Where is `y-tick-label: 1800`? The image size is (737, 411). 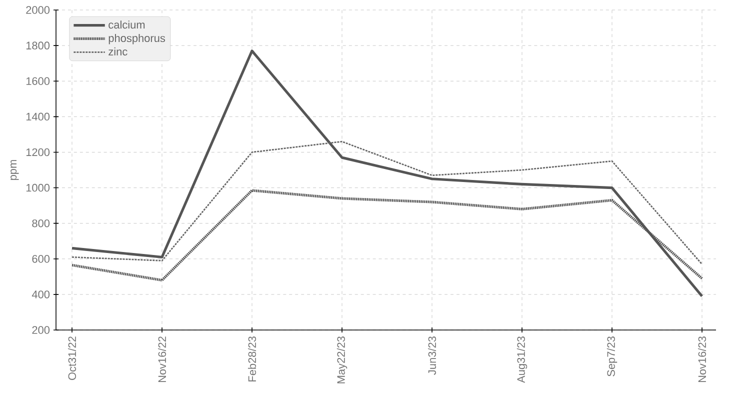 y-tick-label: 1800 is located at coordinates (38, 46).